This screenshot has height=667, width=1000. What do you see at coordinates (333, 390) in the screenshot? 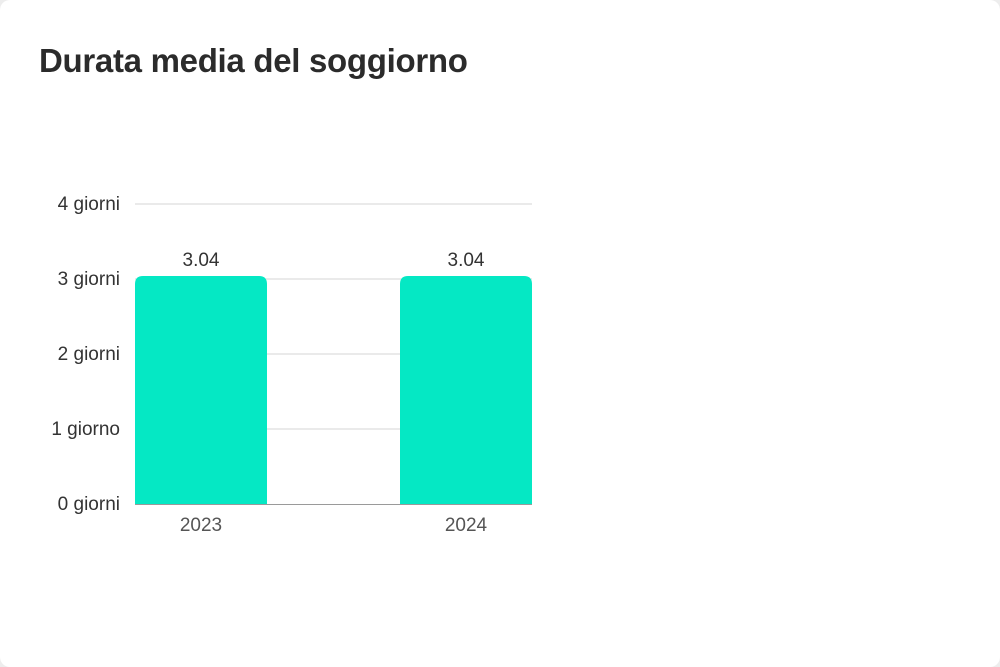
I see `bars` at bounding box center [333, 390].